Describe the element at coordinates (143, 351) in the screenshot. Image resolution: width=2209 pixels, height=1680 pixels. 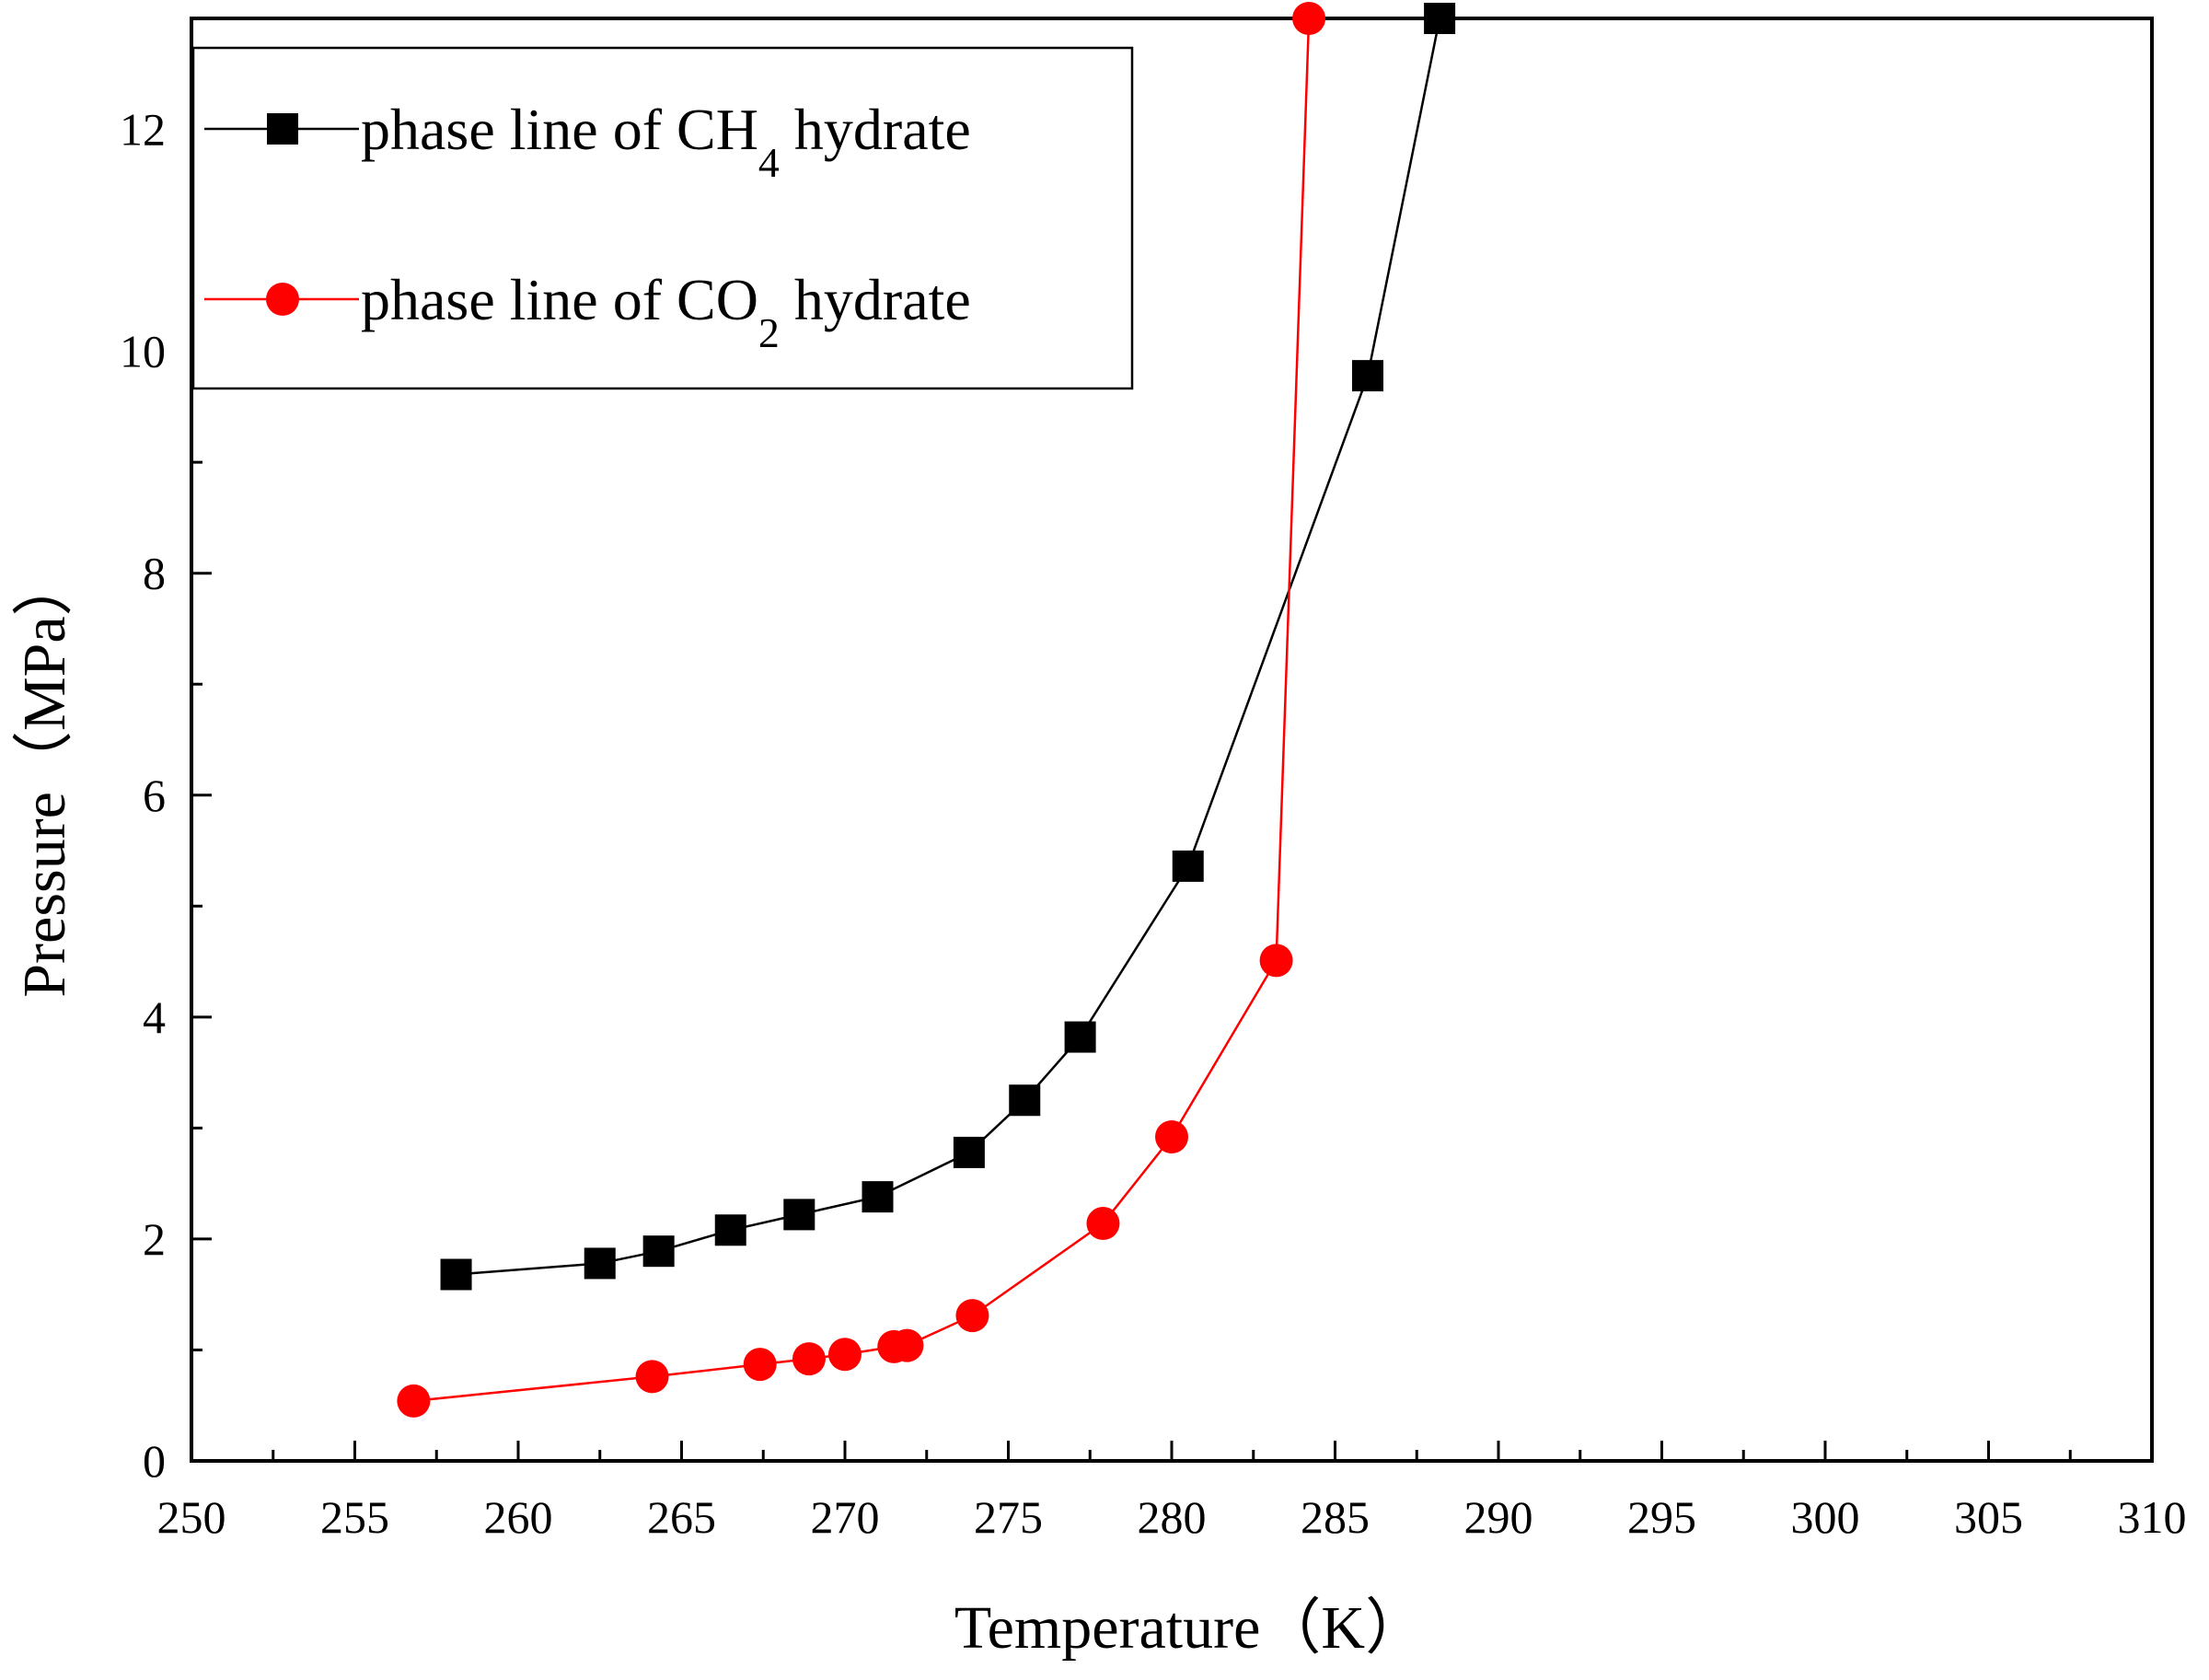
I see `y-tick-label: 10` at that location.